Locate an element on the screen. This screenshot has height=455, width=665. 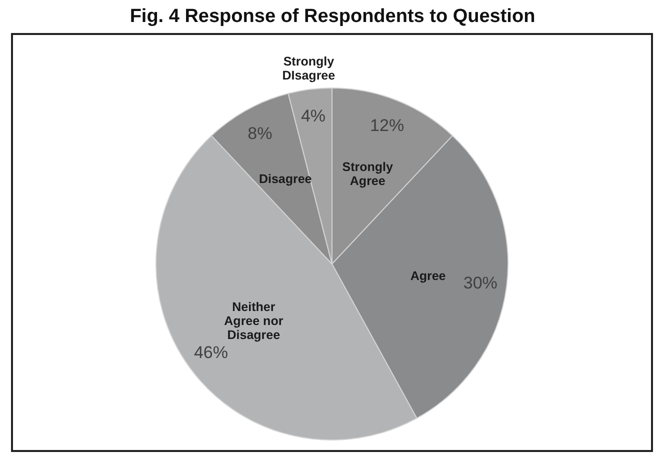
chart-title: Fig. 4 Response of Respondents to Question is located at coordinates (333, 16).